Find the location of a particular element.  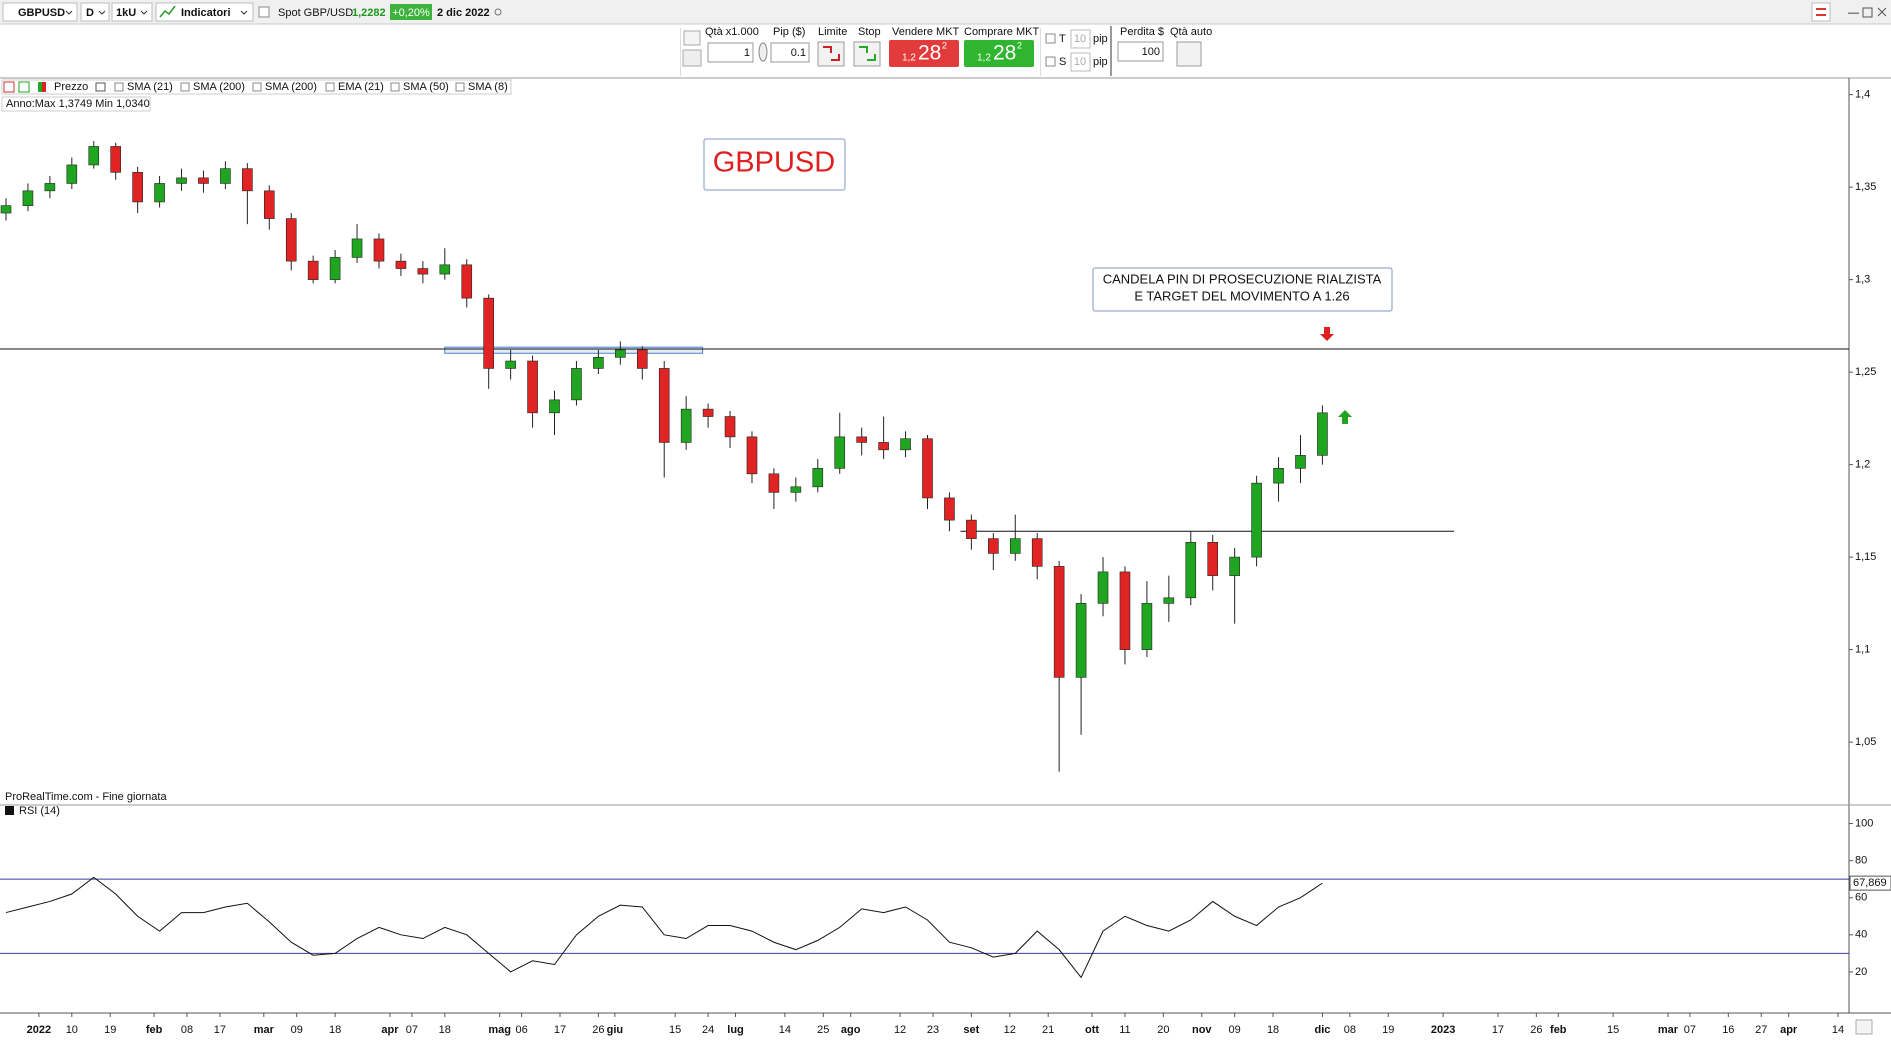

indicators: Indicatori is located at coordinates (206, 13).